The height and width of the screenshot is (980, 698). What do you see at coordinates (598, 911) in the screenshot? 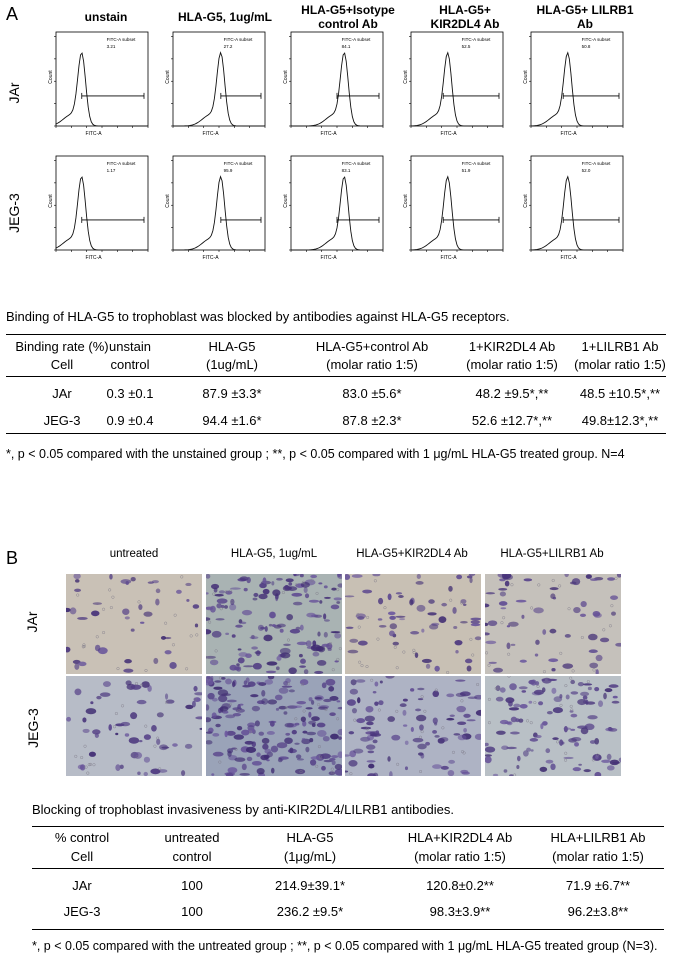
I see `table-cell: 96.2±3.8**` at bounding box center [598, 911].